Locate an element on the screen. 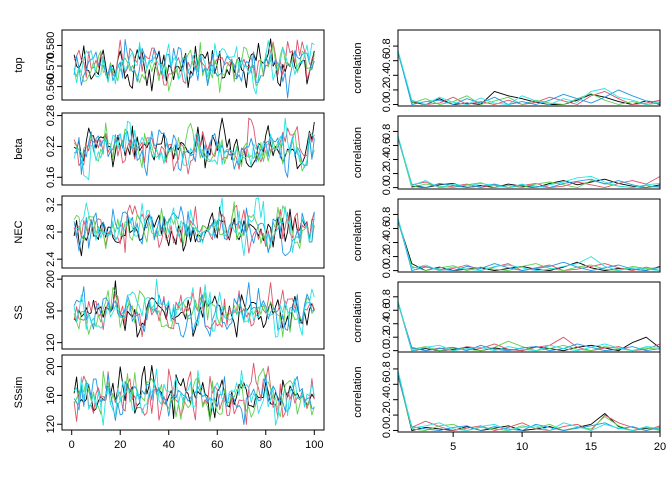 This screenshot has width=672, height=480. x-tick-label: 80 is located at coordinates (266, 445).